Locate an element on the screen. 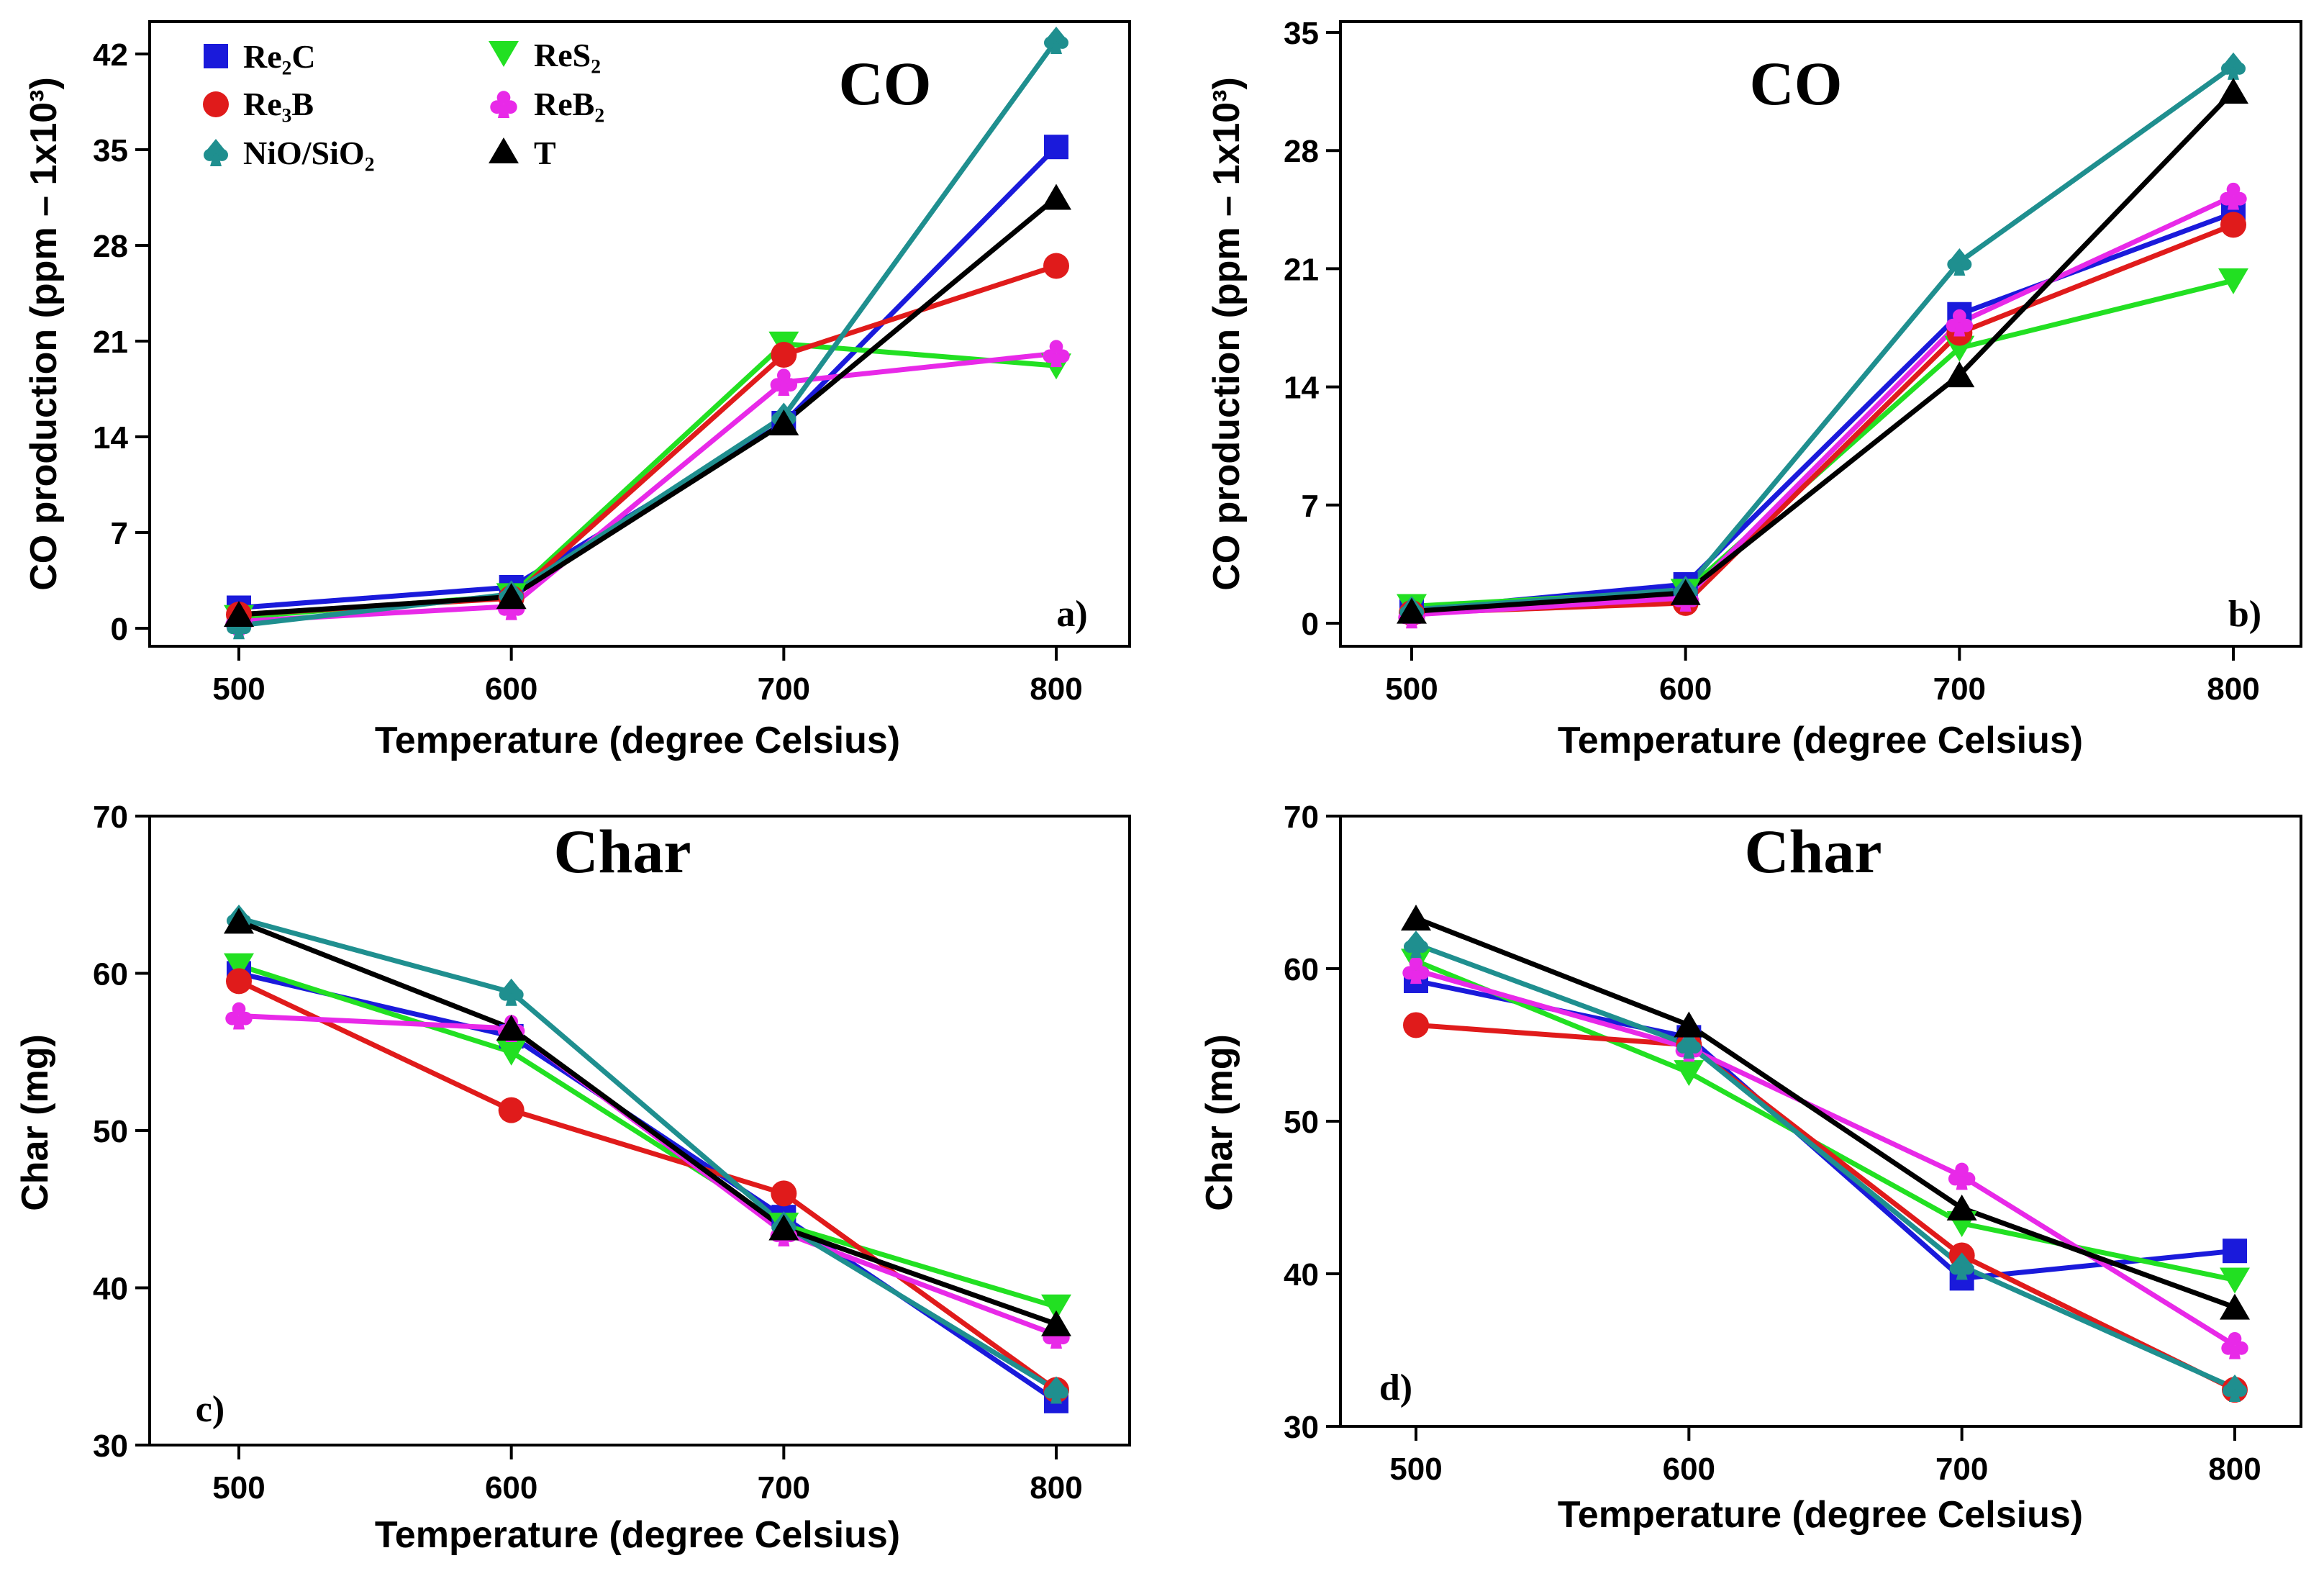  series-line-triangle-down is located at coordinates (647, 1136).